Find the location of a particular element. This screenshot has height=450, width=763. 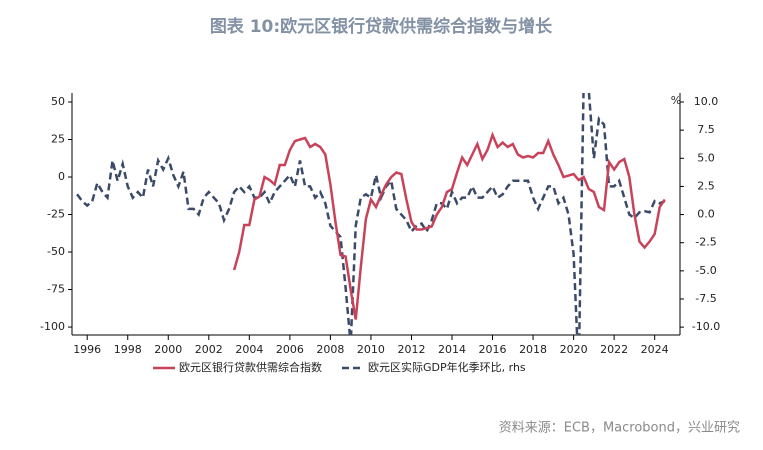

y2-tick-label: 10.0 is located at coordinates (706, 101).